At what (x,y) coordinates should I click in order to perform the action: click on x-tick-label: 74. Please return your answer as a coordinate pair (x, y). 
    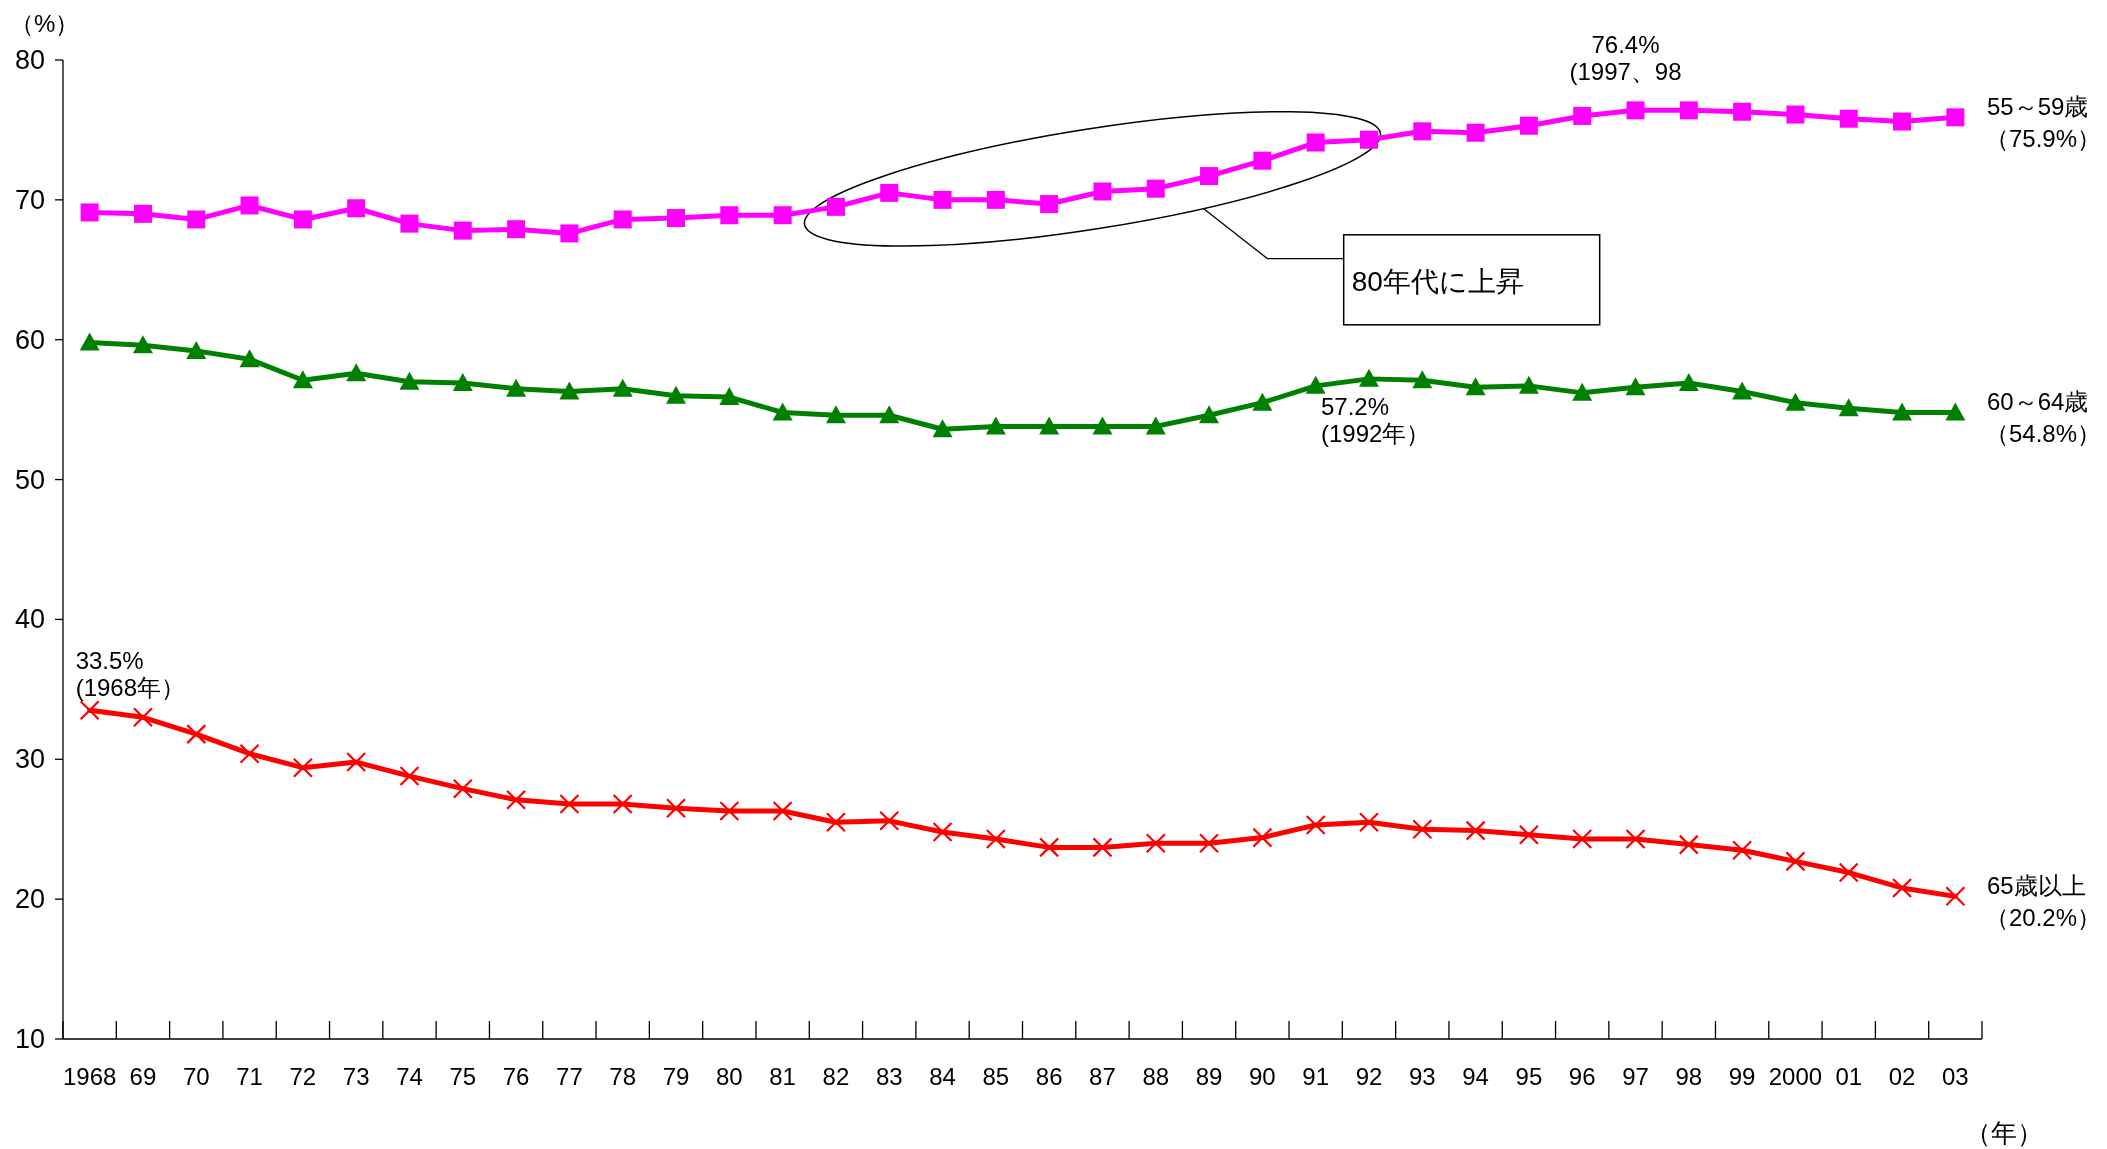
    Looking at the image, I should click on (409, 1076).